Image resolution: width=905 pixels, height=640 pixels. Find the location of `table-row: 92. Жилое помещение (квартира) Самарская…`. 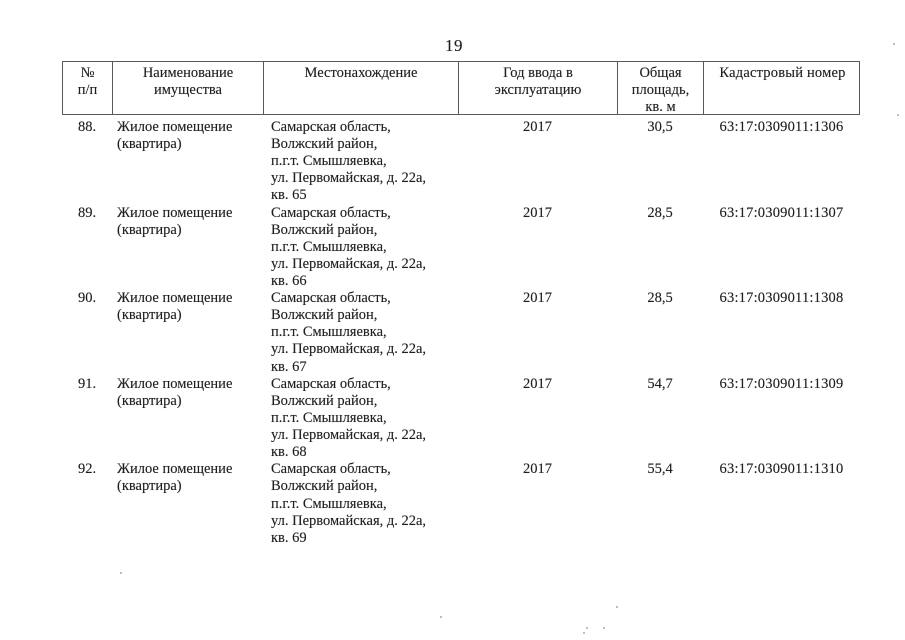

table-row: 92. Жилое помещение (квартира) Самарская… is located at coordinates (461, 504).